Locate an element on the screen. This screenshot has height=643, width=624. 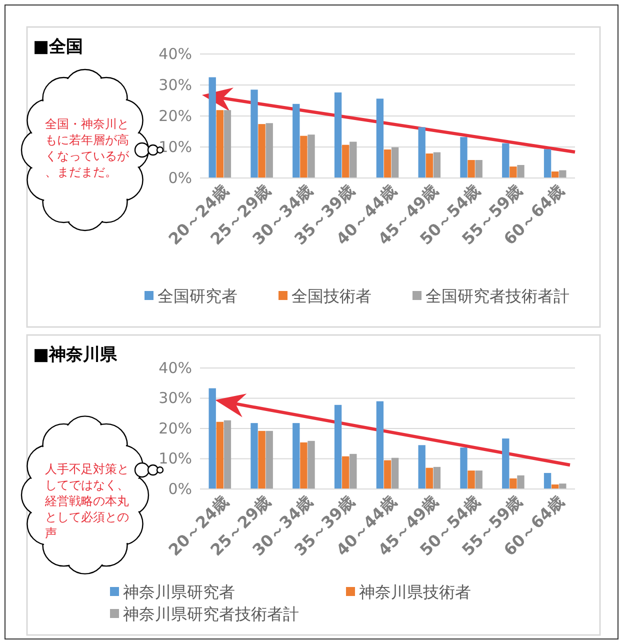
text: 全国・神奈川ともに若年層が高くなっているが、まだまだ。 is located at coordinates (87, 148).